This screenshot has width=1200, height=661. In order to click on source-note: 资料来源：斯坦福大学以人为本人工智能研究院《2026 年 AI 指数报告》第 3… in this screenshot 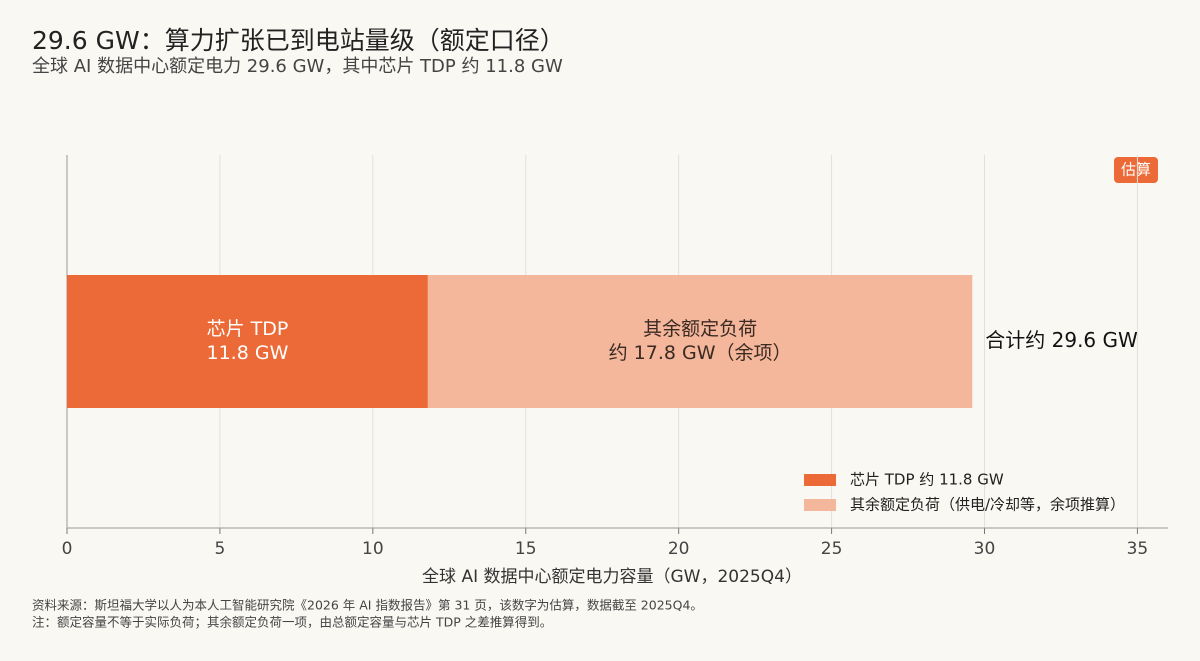, I will do `click(367, 605)`.